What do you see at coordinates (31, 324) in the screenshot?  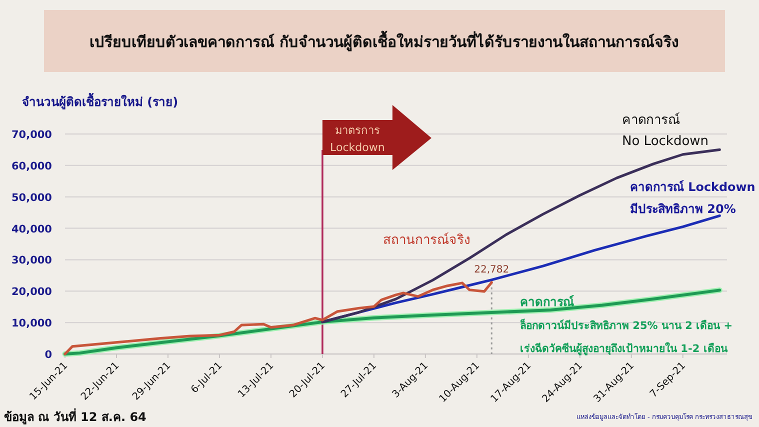 I see `y-tick-label: 10,000` at bounding box center [31, 324].